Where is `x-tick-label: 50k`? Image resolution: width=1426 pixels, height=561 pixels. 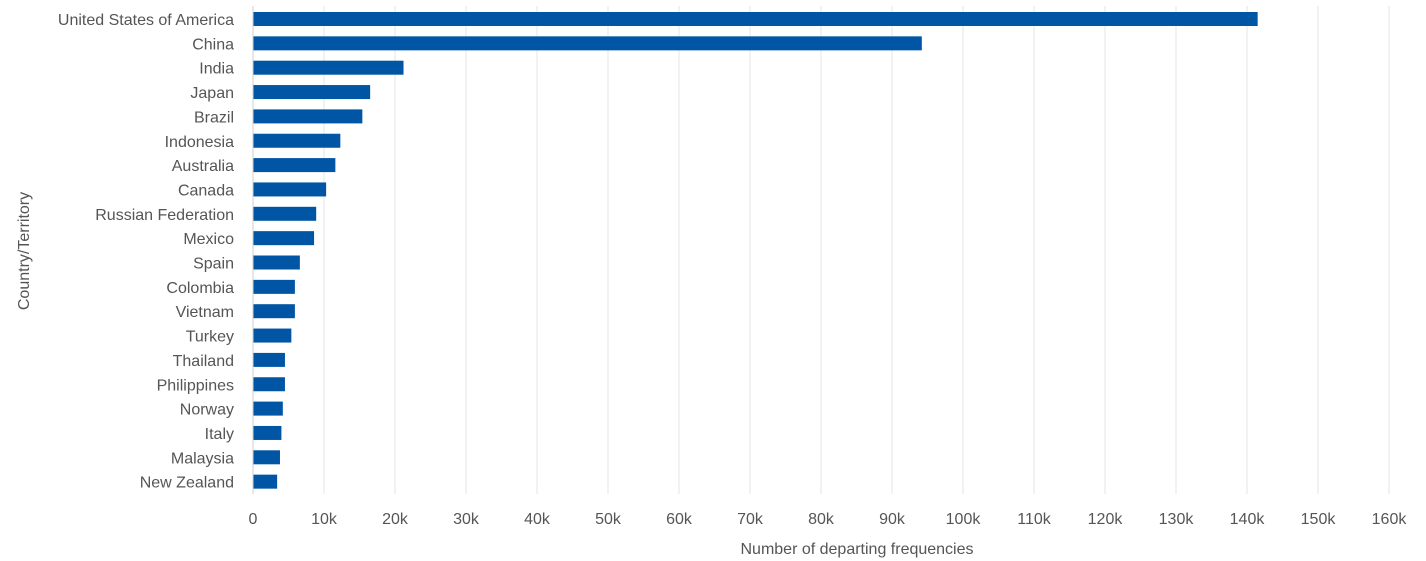
x-tick-label: 50k is located at coordinates (608, 519).